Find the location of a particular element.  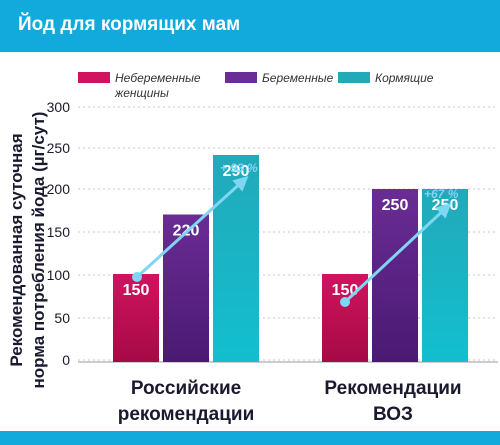

y-tick-label: 50 is located at coordinates (62, 318).